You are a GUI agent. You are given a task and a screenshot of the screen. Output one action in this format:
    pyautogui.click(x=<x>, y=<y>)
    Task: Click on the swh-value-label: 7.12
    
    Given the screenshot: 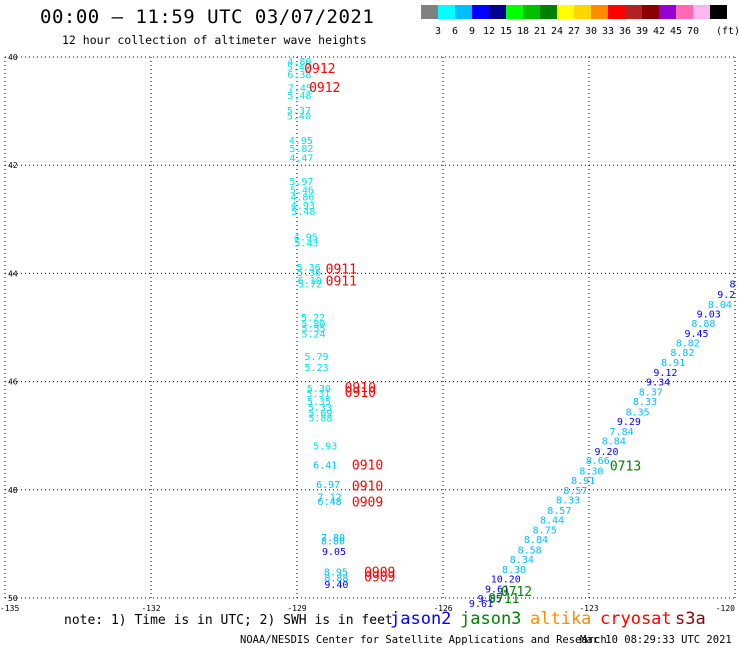 What is the action you would take?
    pyautogui.click(x=330, y=497)
    